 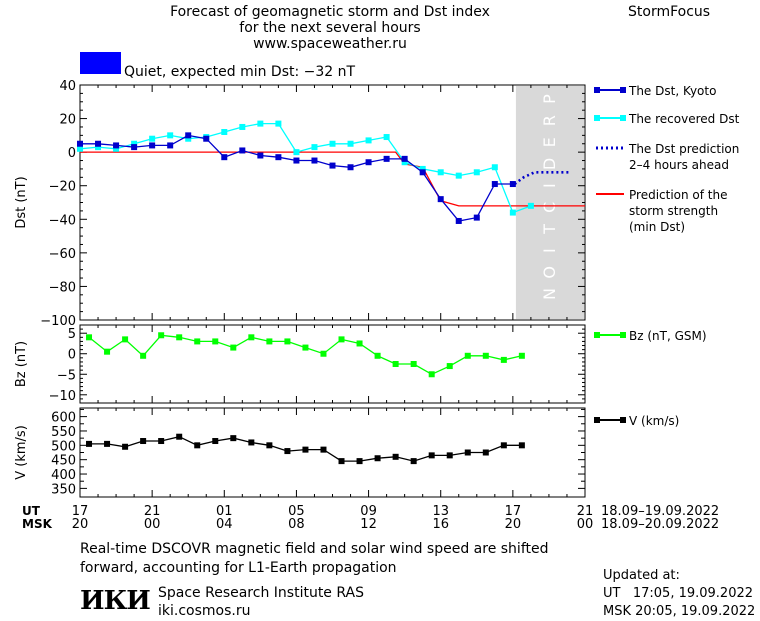 What do you see at coordinates (240, 72) in the screenshot?
I see `status-text: Quiet, expected min Dst: −32 nT` at bounding box center [240, 72].